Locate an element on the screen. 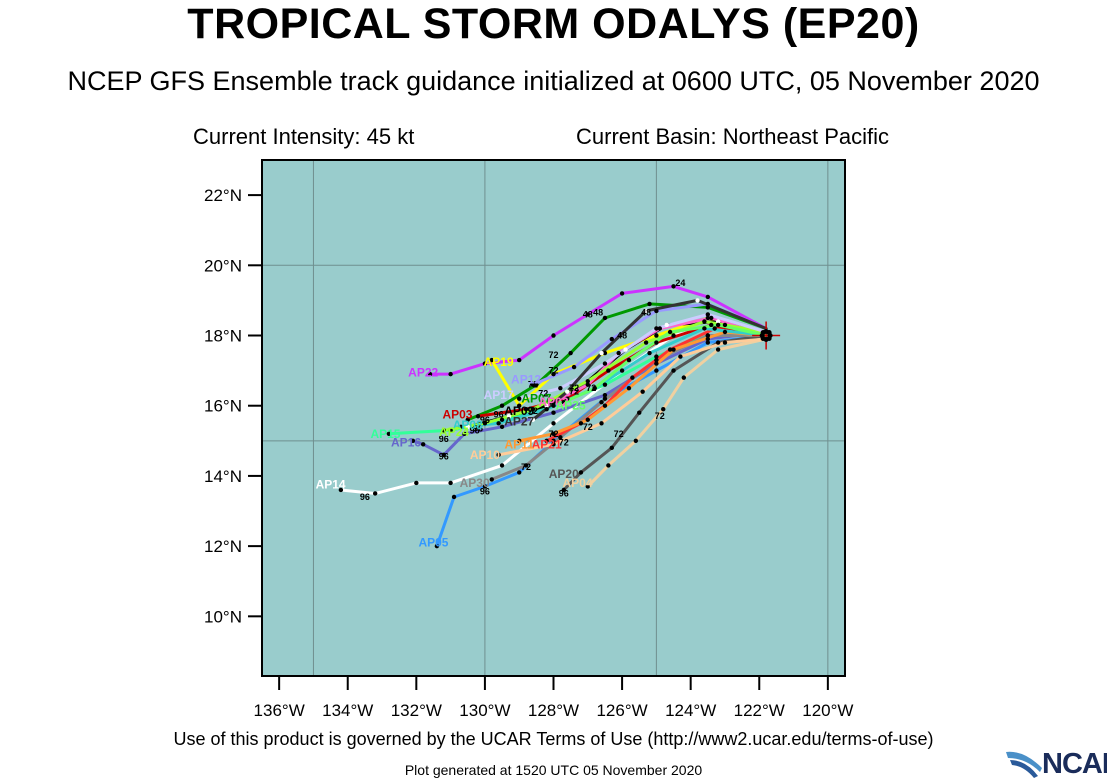  initial-position-point is located at coordinates (763, 333).